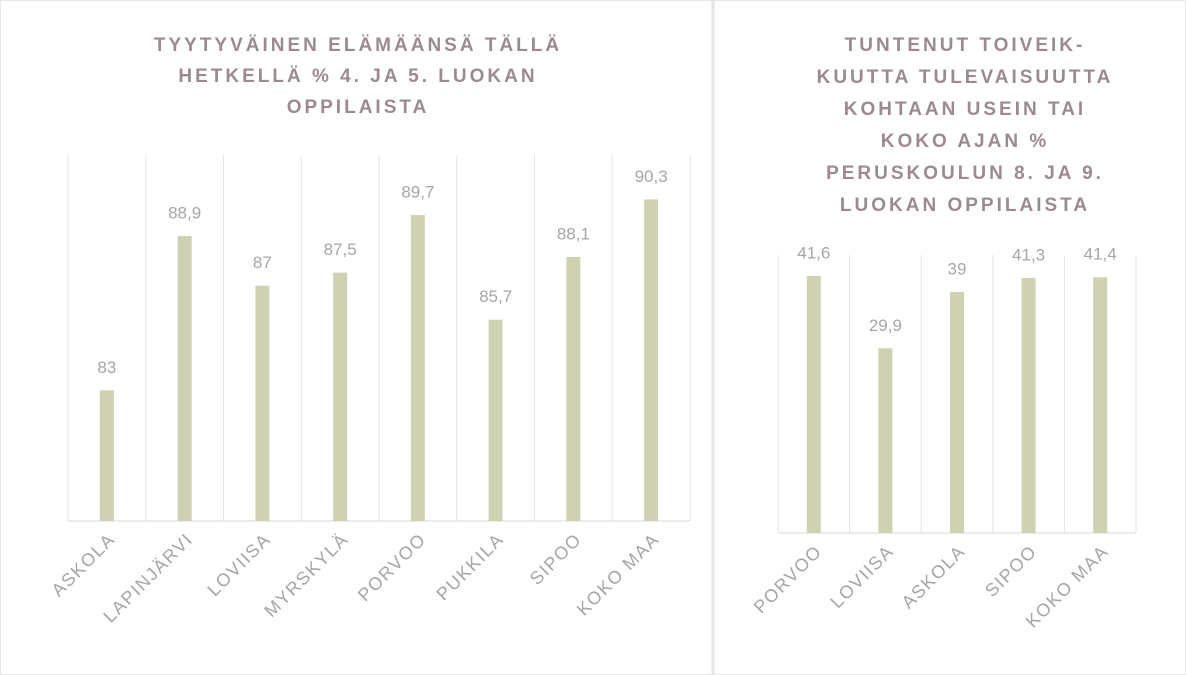 This screenshot has height=675, width=1186. Describe the element at coordinates (965, 173) in the screenshot. I see `chart-title: PERUSKOULUN 8. JA 9.` at that location.